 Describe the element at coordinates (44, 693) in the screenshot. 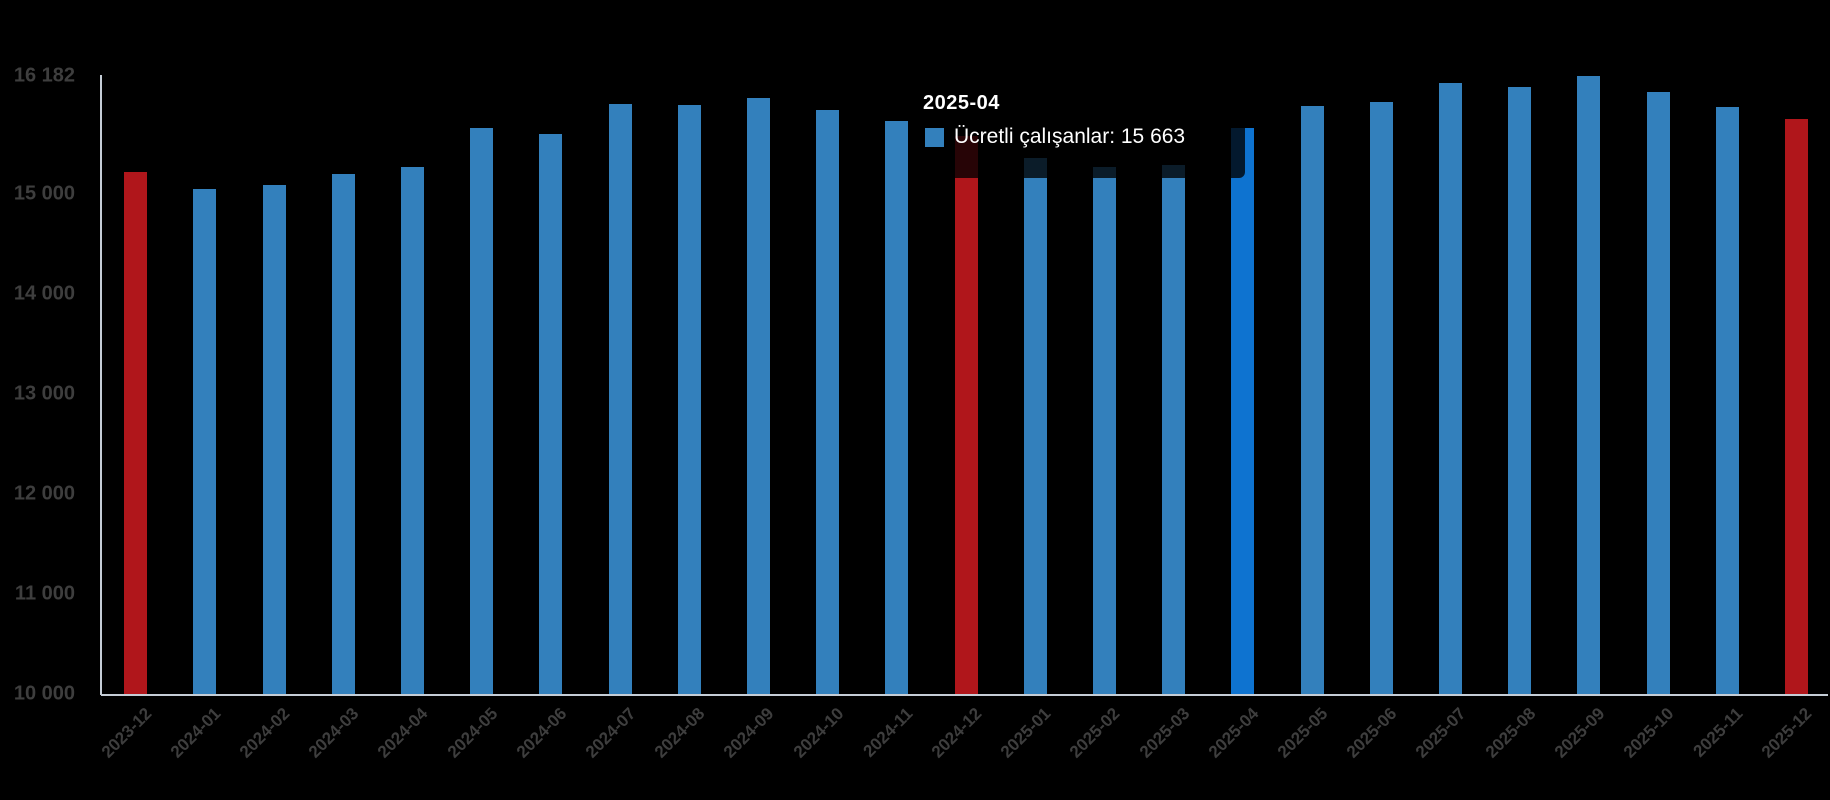

I see `y-axis-label: 10 000` at that location.